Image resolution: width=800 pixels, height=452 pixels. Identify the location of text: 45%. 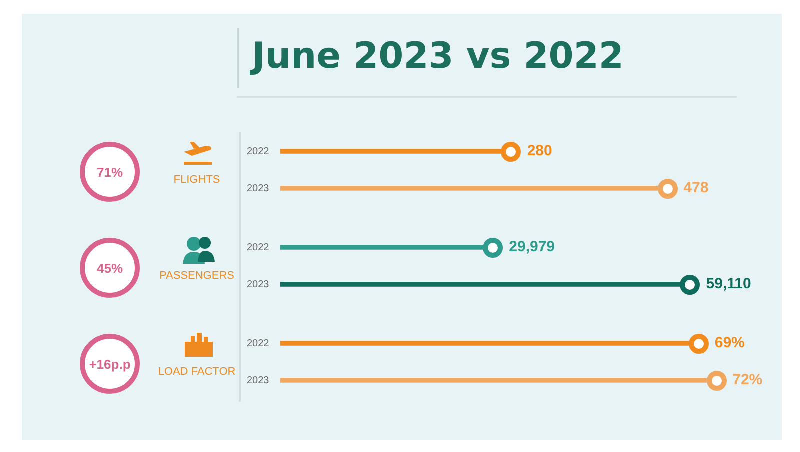
(110, 268).